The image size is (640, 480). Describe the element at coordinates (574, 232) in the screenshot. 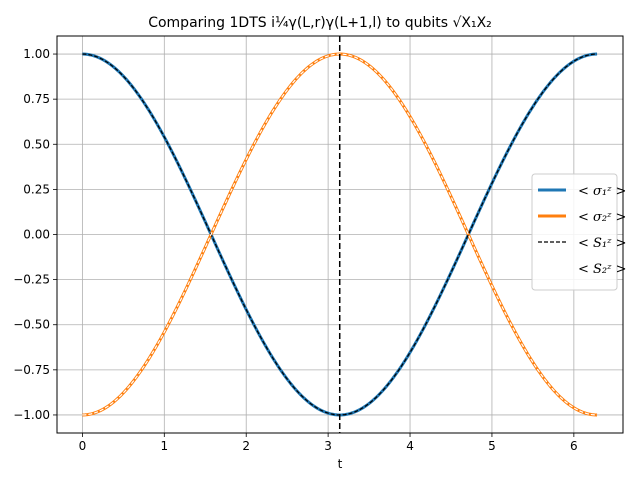

I see `legend-box` at that location.